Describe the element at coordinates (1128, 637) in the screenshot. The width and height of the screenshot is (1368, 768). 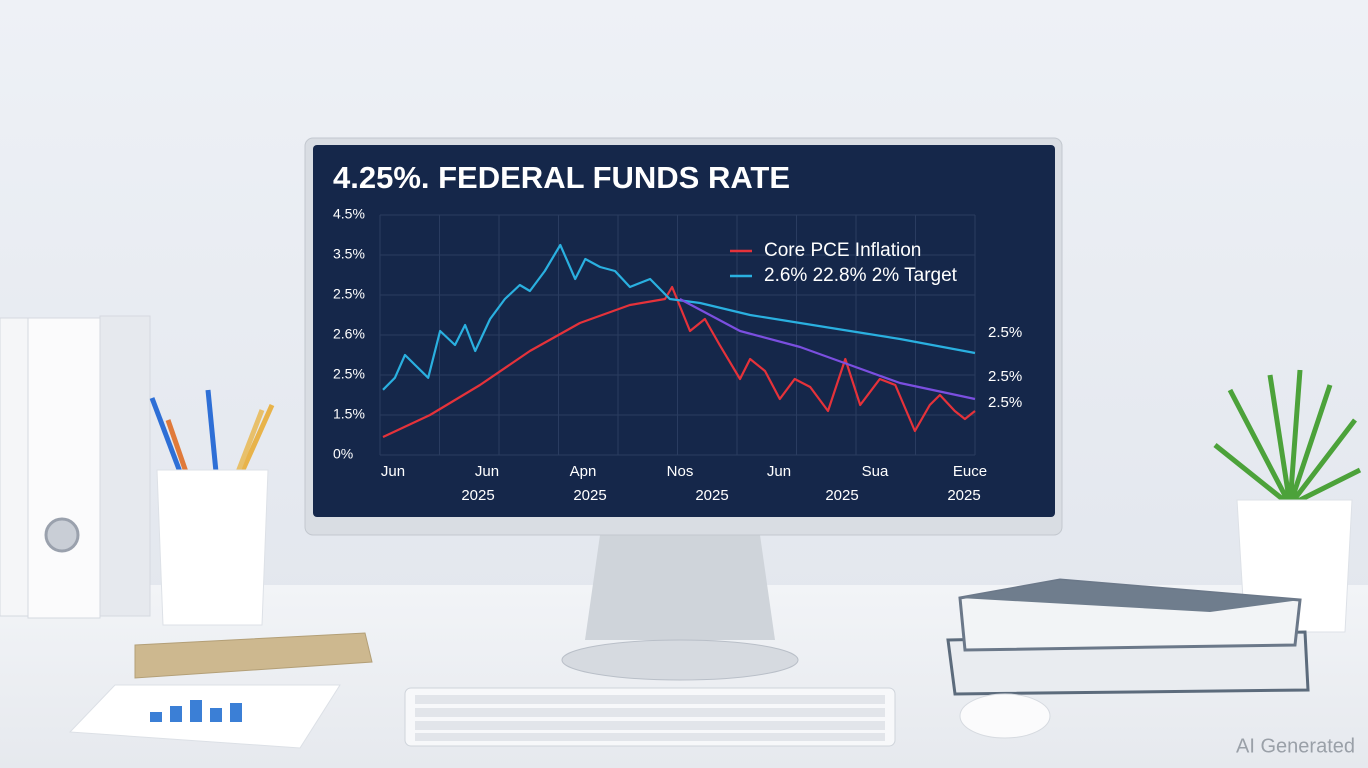
I see `books` at that location.